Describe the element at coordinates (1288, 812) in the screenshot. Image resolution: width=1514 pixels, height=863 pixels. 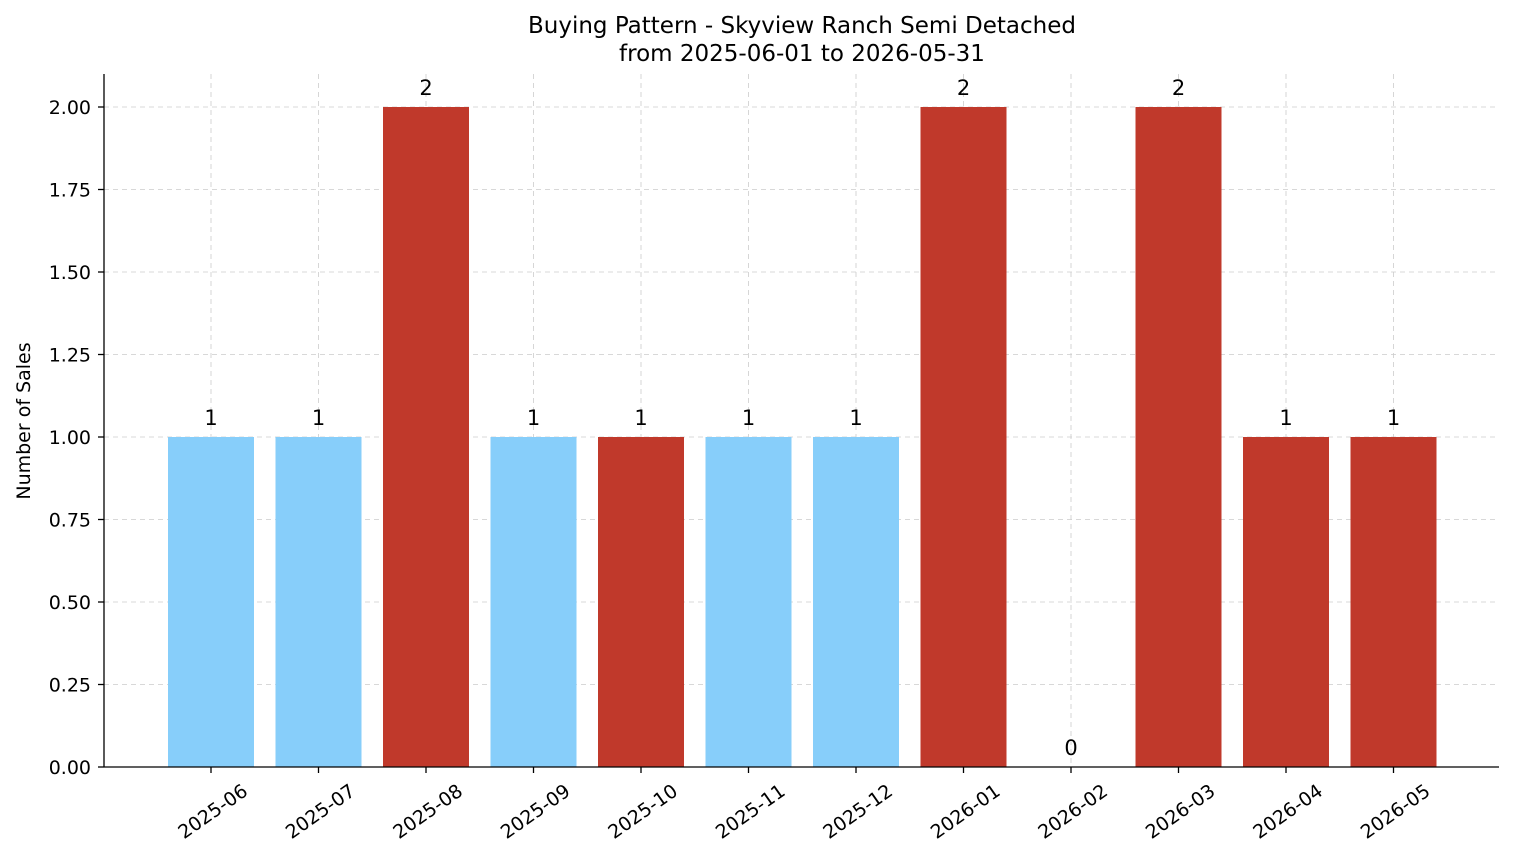
I see `x-tick-label: 2026-04` at that location.